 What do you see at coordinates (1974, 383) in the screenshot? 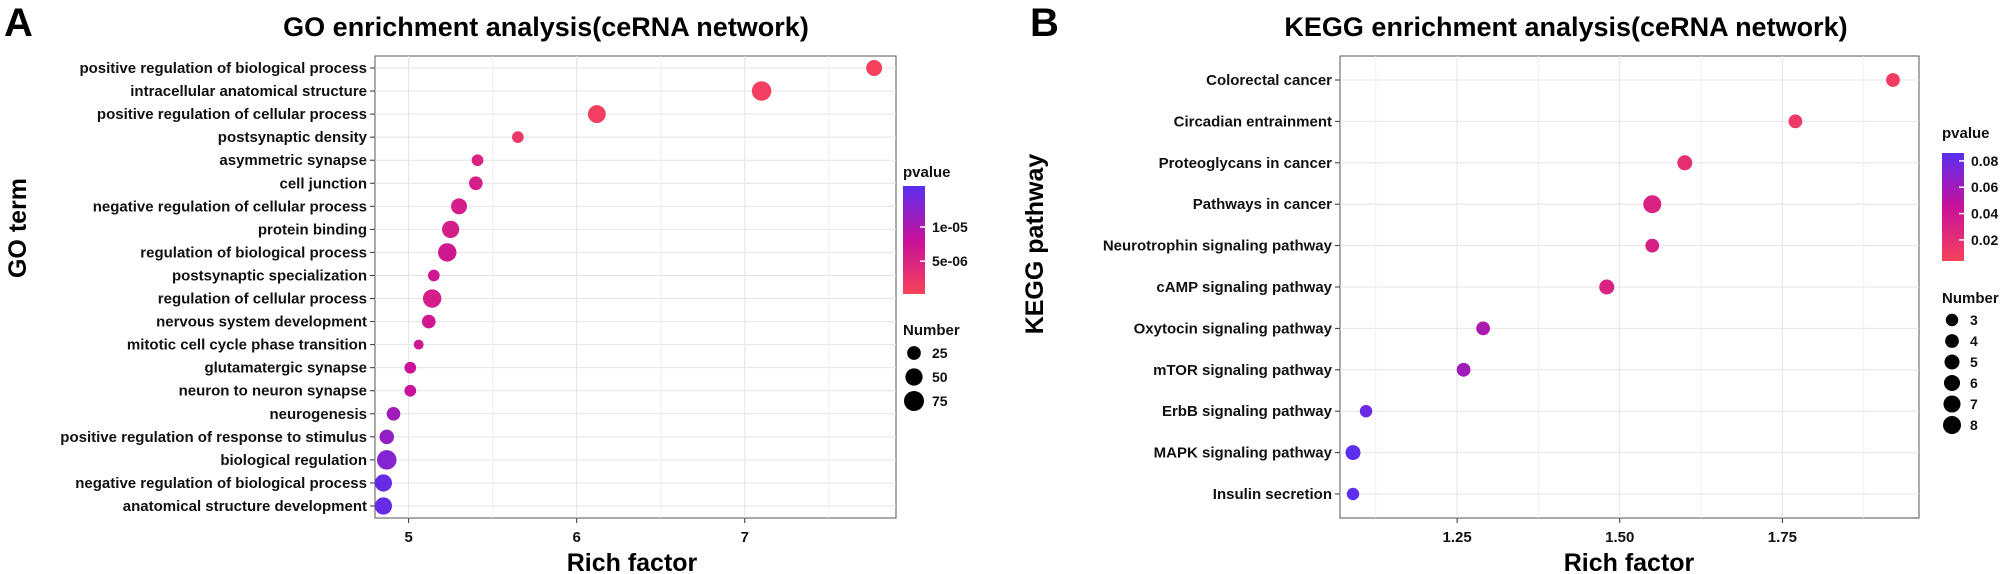
I see `size-legend-label: 6` at bounding box center [1974, 383].